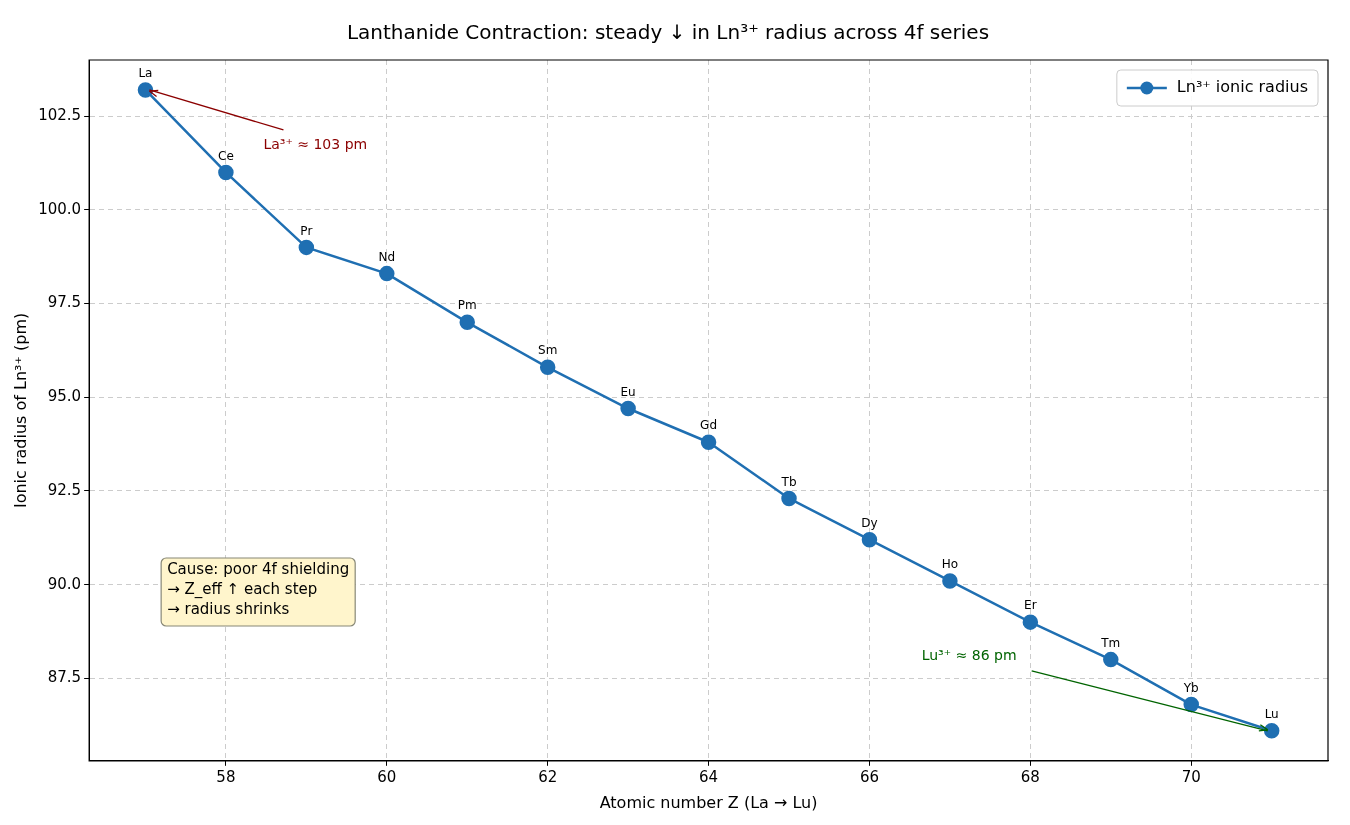 Image resolution: width=1350 pixels, height=825 pixels. I want to click on data-label: Pr, so click(306, 230).